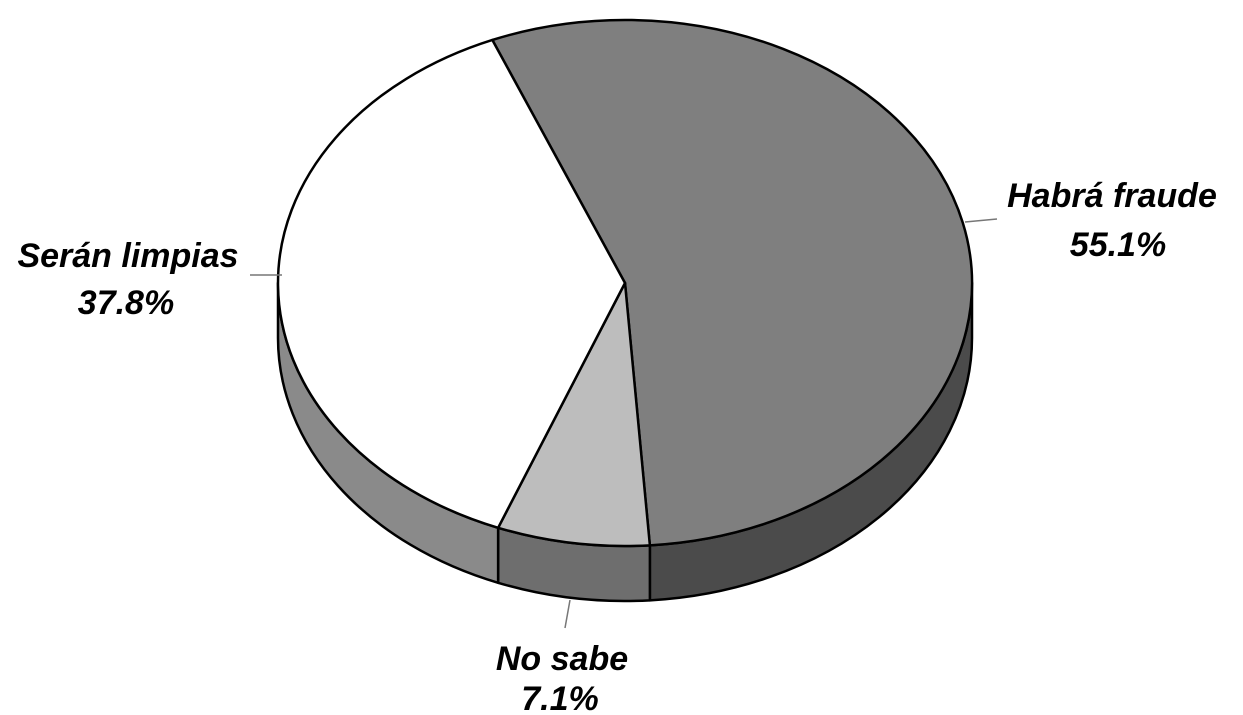  What do you see at coordinates (574, 414) in the screenshot?
I see `slice-no-sabe` at bounding box center [574, 414].